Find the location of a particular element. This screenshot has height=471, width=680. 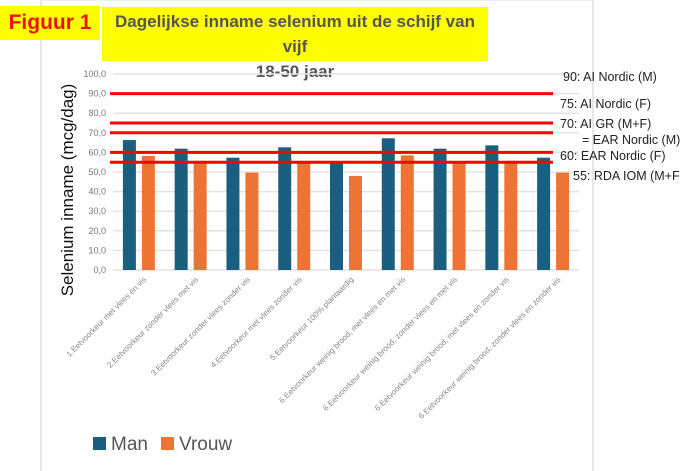

y-tick-label: 60,0 is located at coordinates (97, 152).